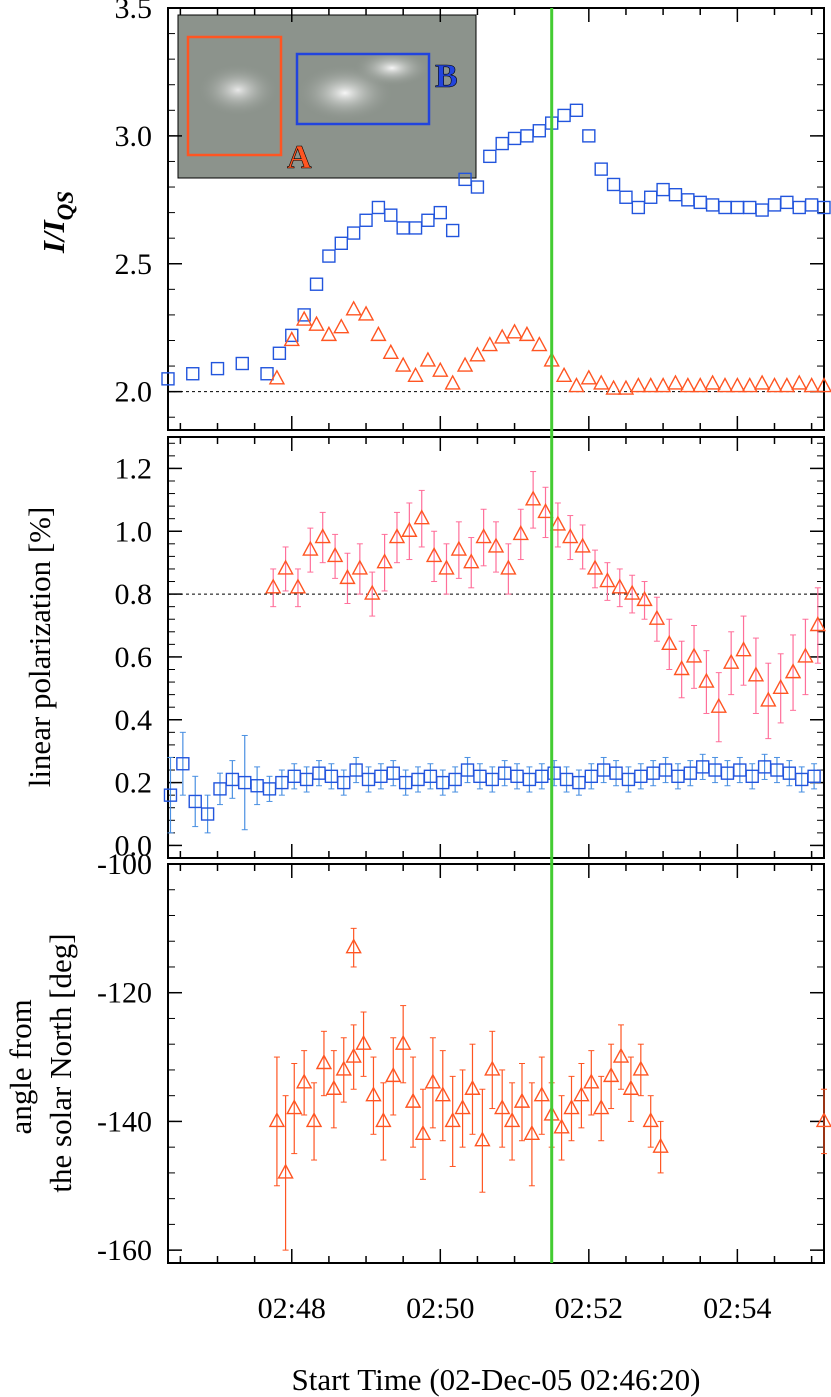  What do you see at coordinates (60, 1062) in the screenshot?
I see `bottom-y-label-line2: the solar North [deg]` at bounding box center [60, 1062].